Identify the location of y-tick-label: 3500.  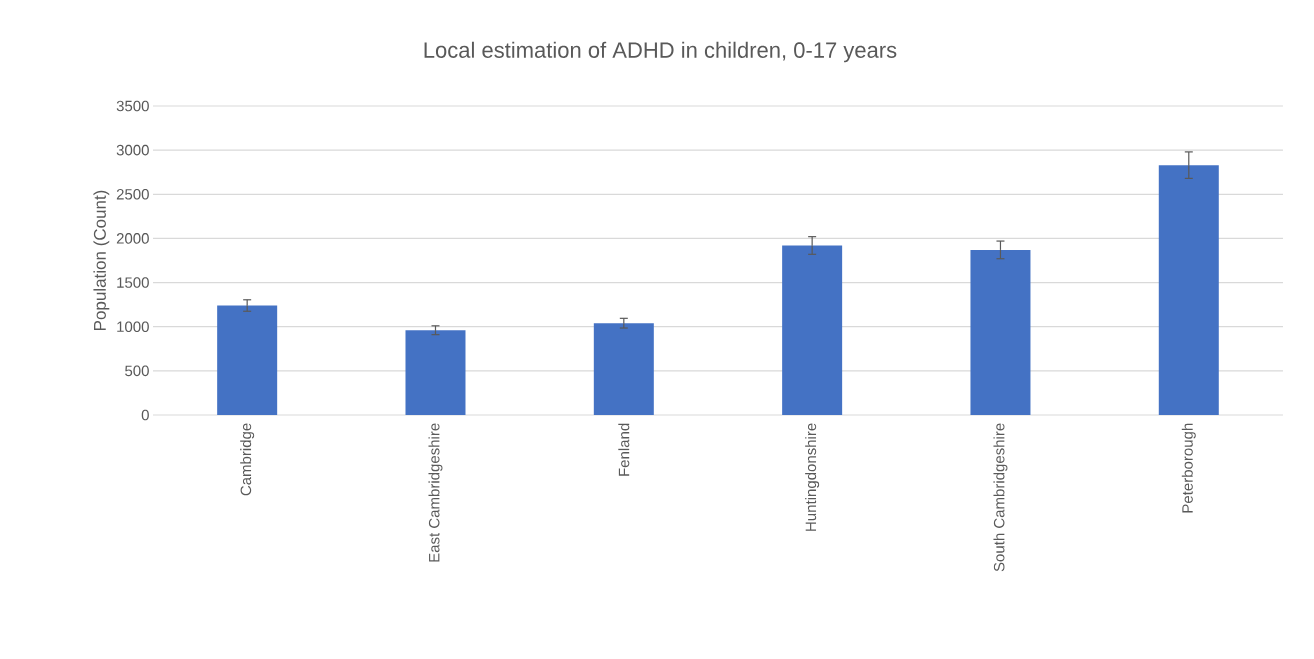
(132, 106).